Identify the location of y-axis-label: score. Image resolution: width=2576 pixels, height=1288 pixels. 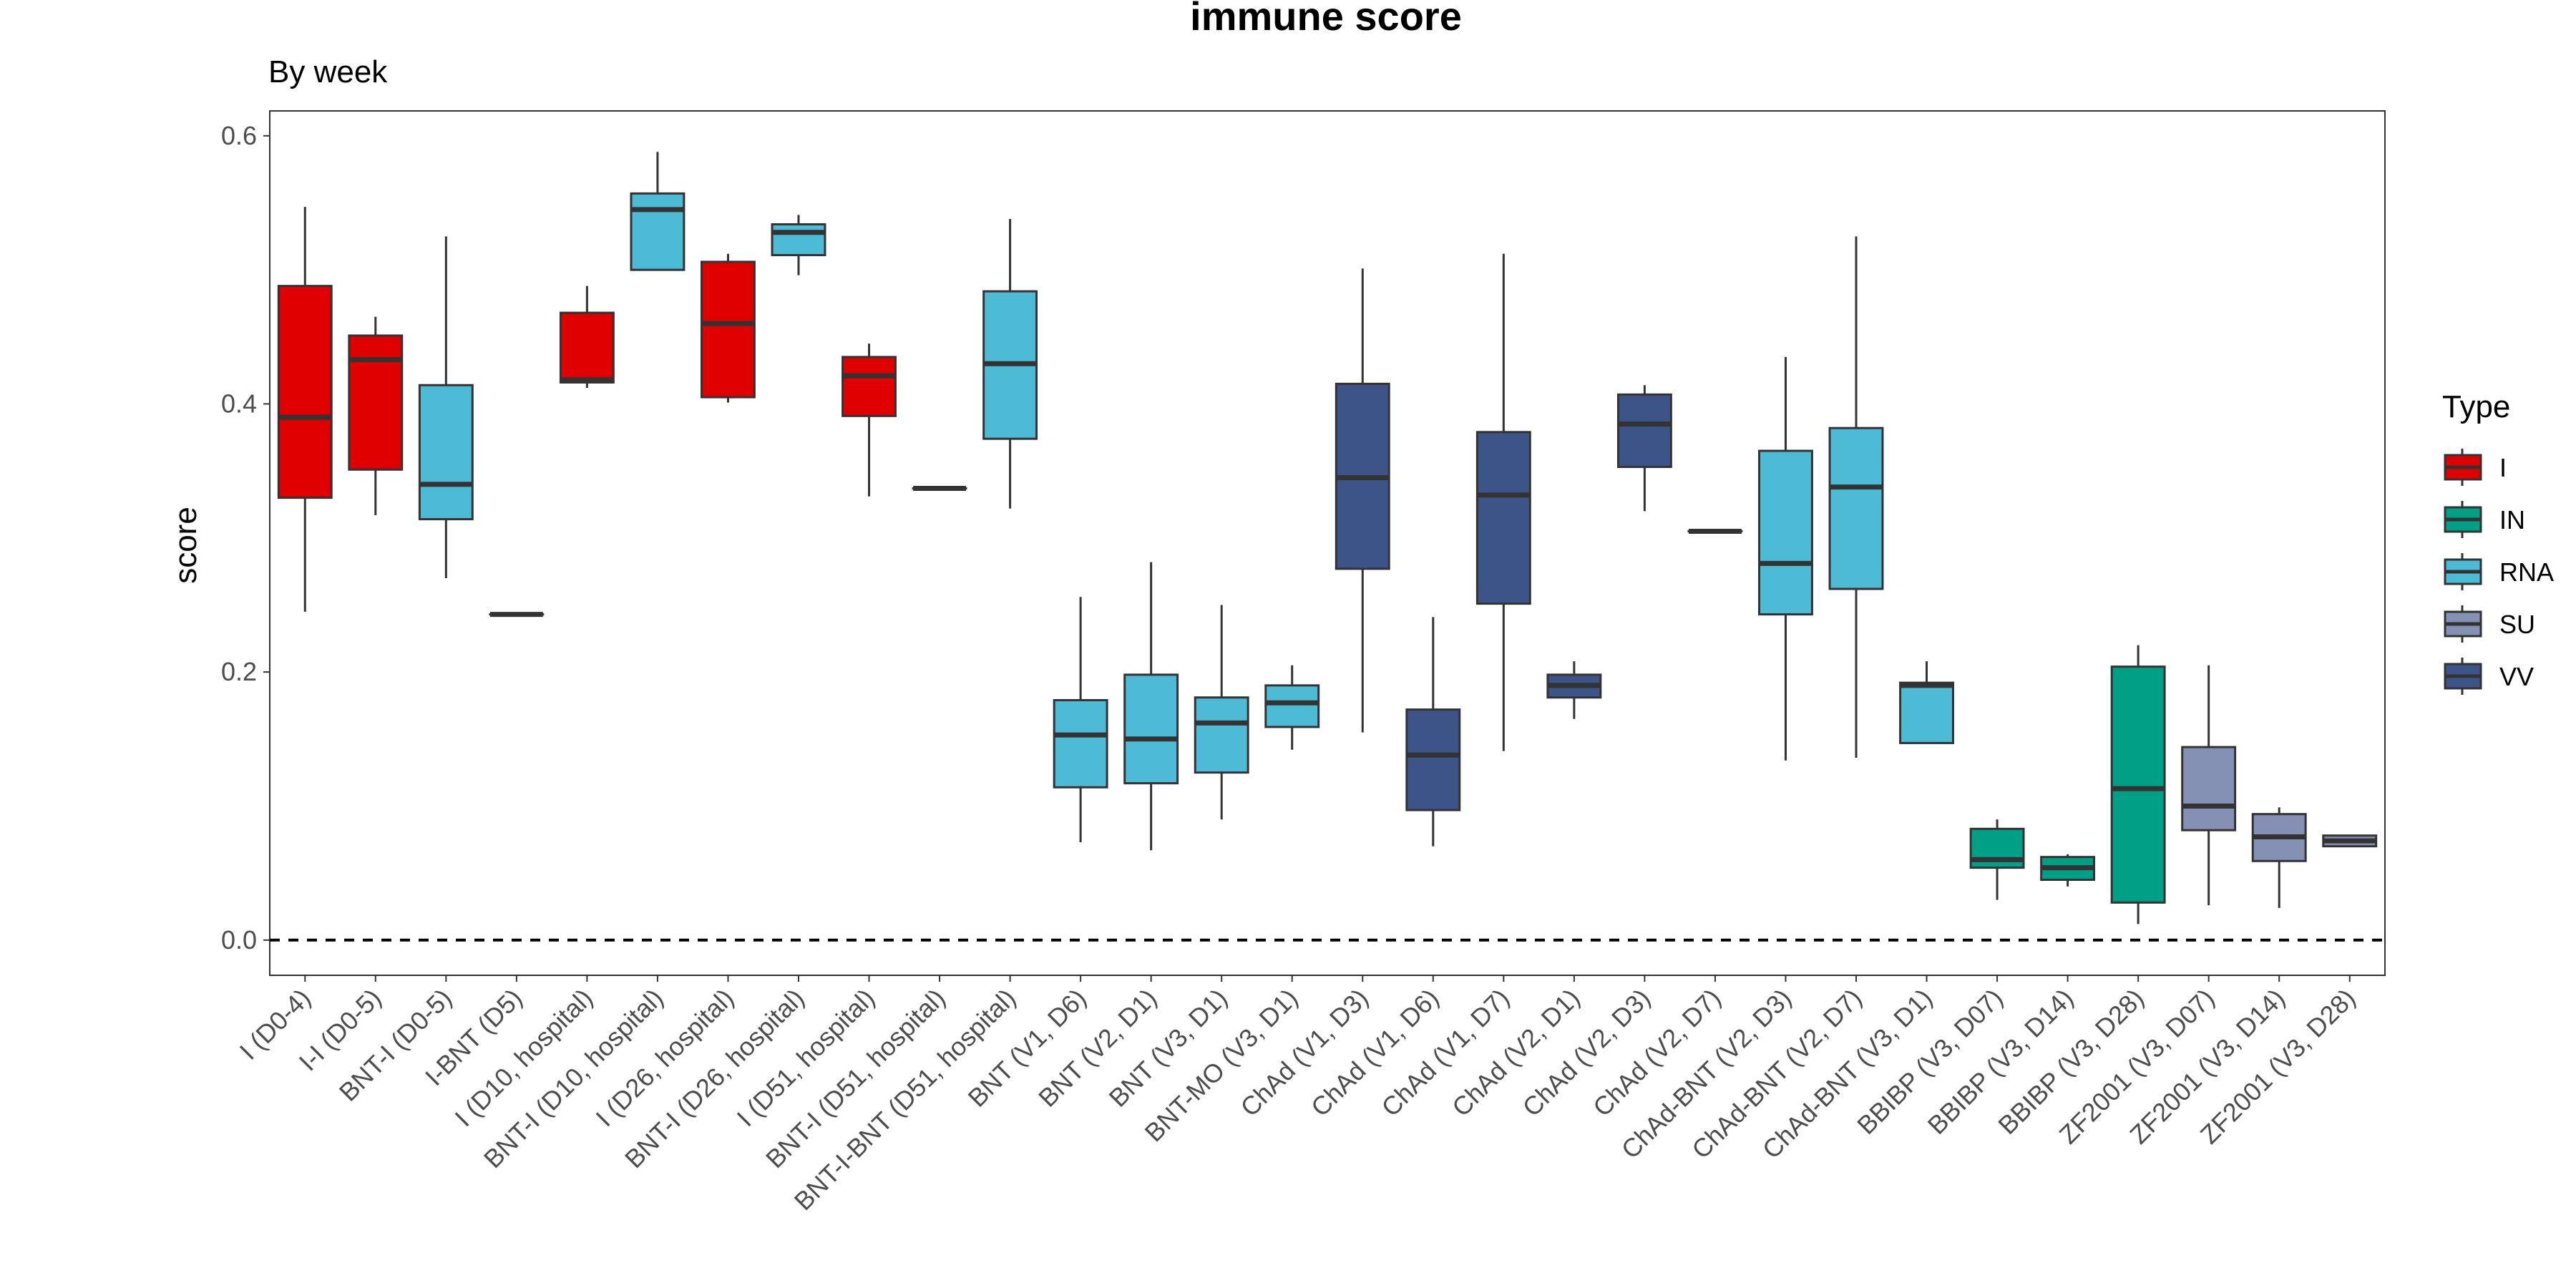
(185, 545).